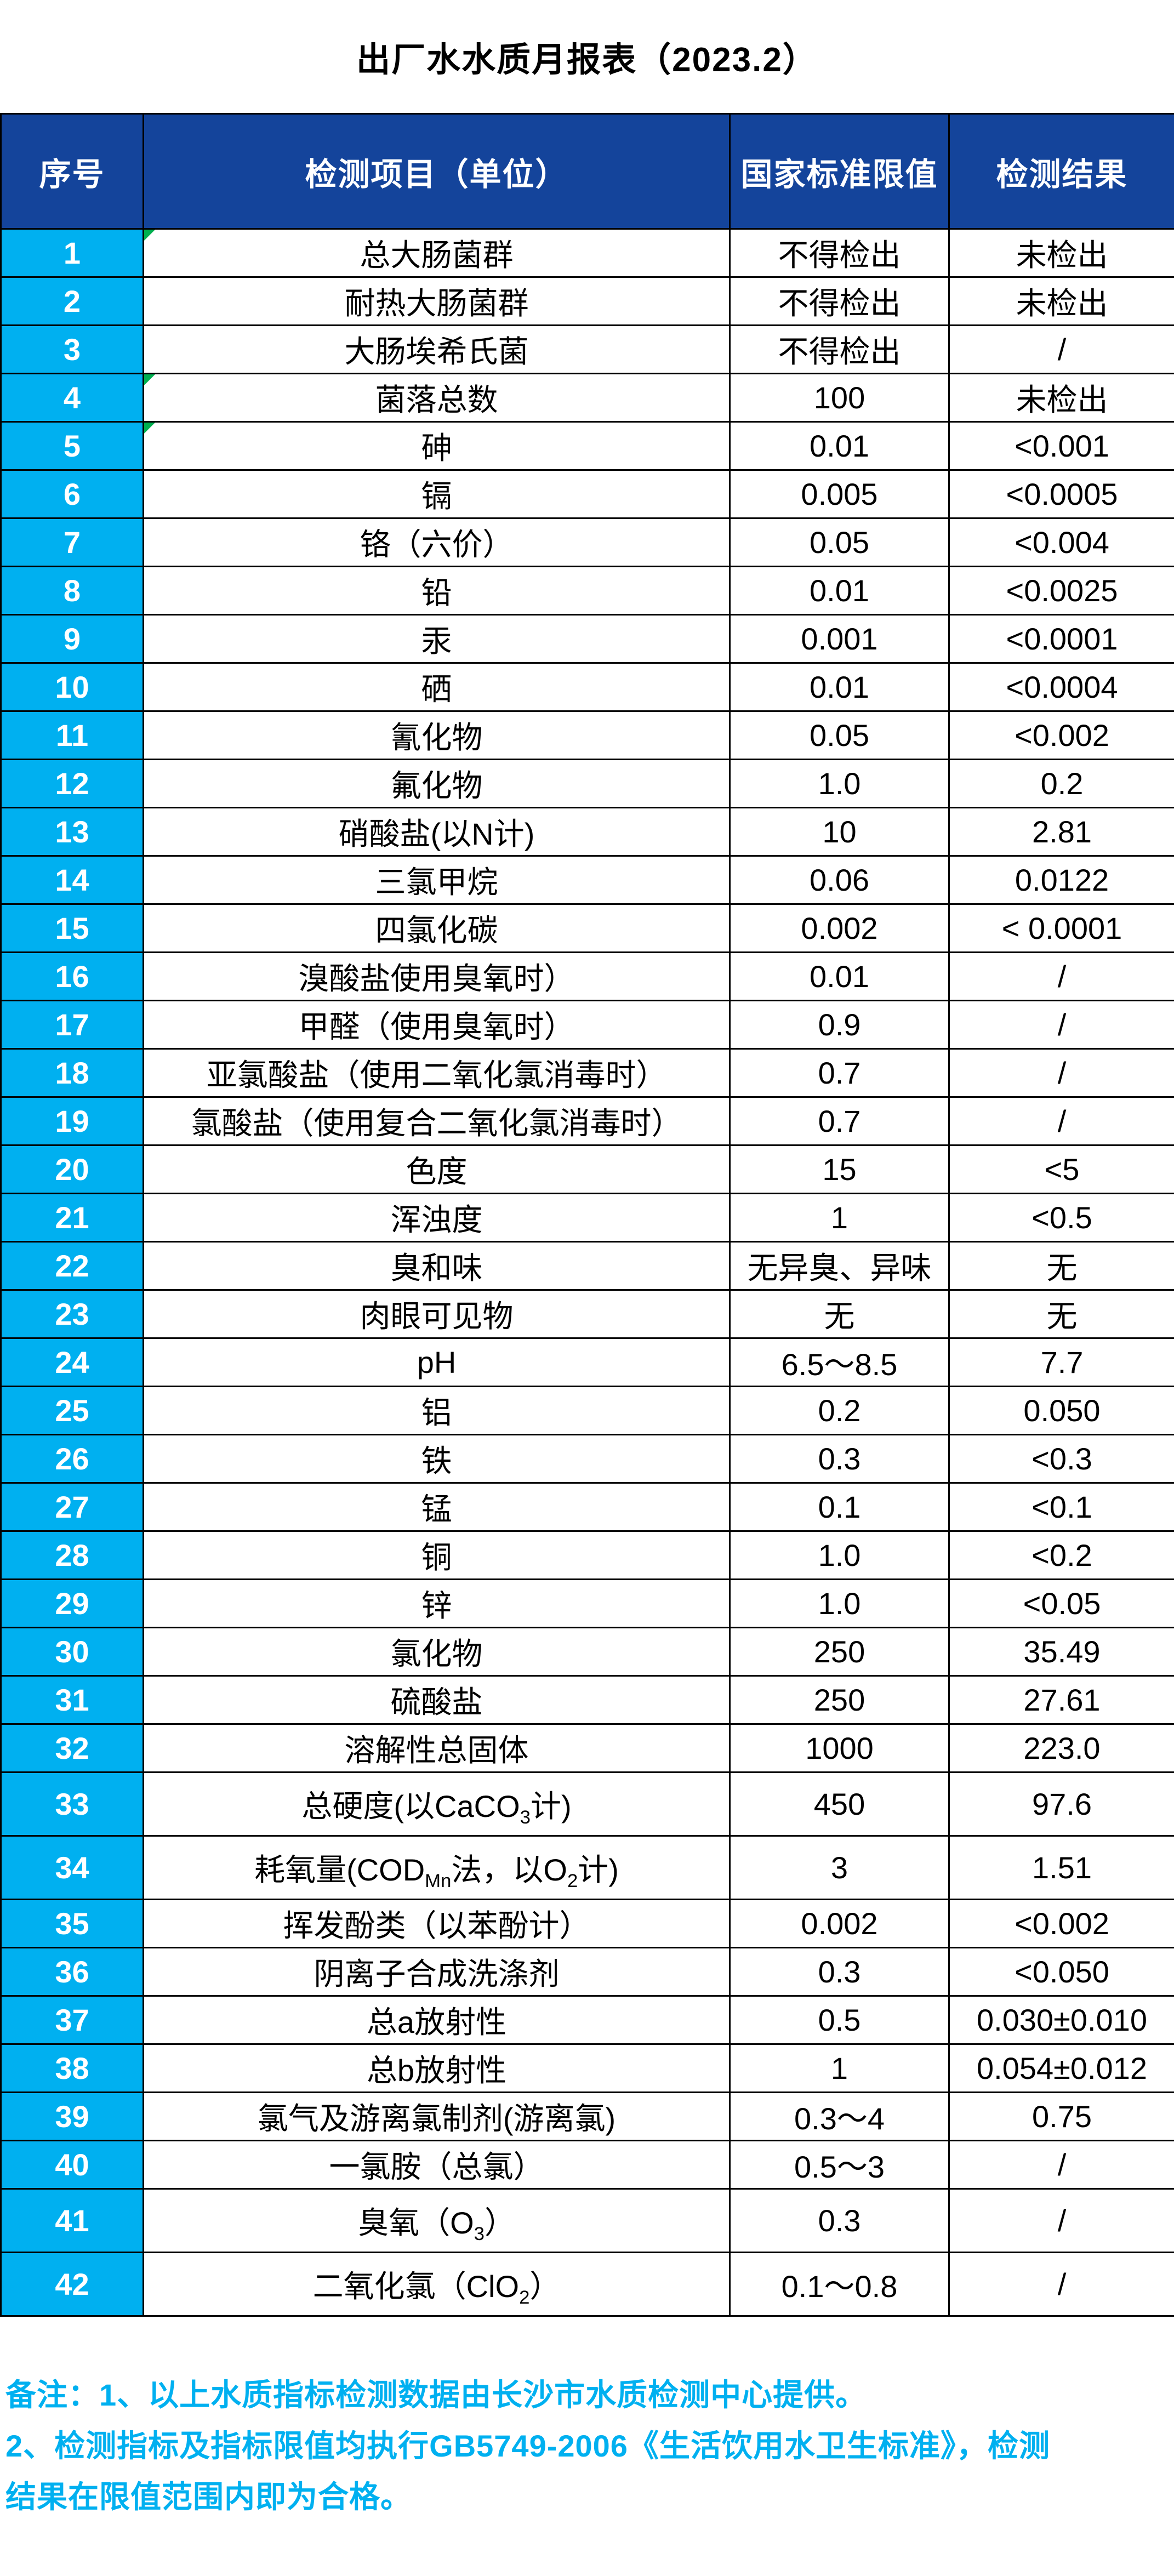 Image resolution: width=1174 pixels, height=2576 pixels. What do you see at coordinates (587, 349) in the screenshot?
I see `table-row: 3 大肠埃希氏菌 不得检出 /` at bounding box center [587, 349].